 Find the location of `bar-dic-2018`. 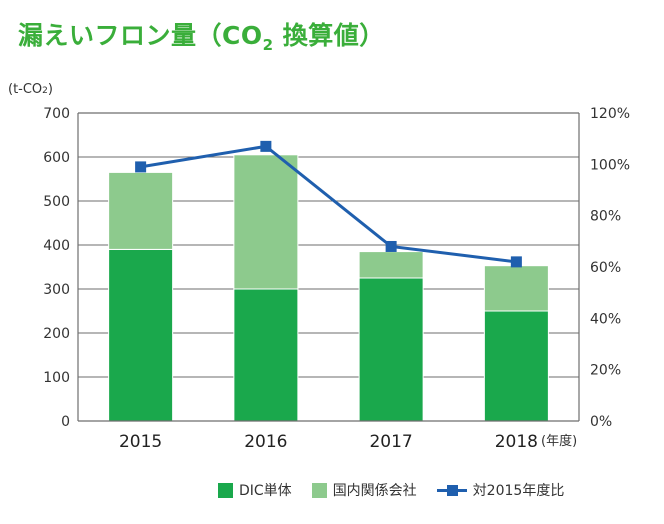

bar-dic-2018 is located at coordinates (516, 366).